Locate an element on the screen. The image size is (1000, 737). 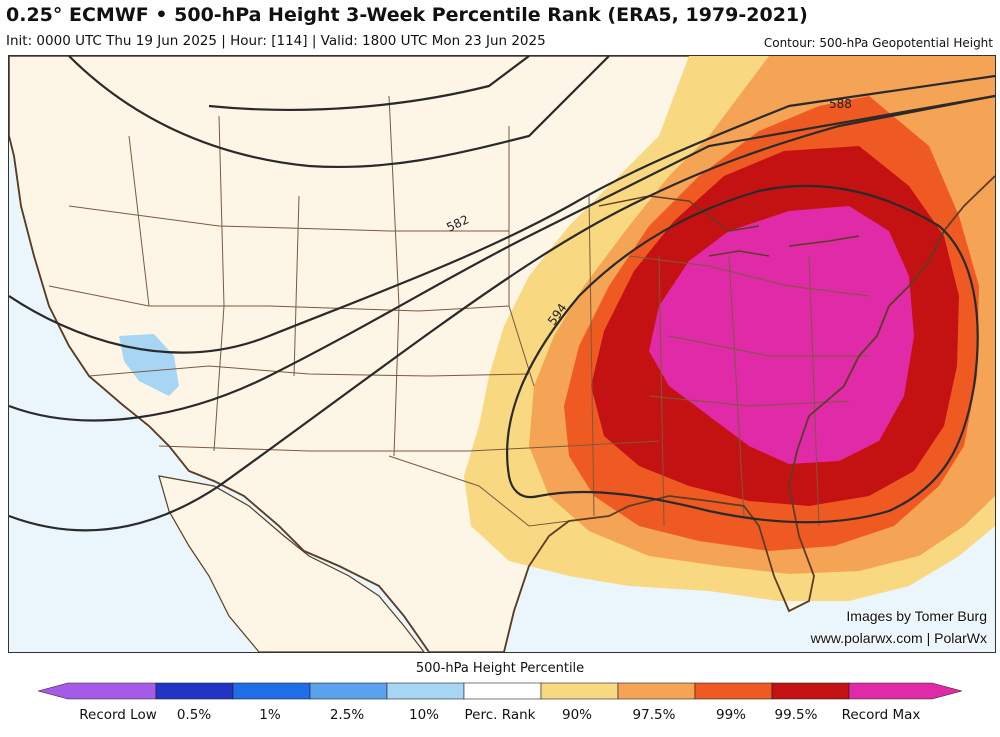
colorbar-label-record-max: Record Max is located at coordinates (881, 715).